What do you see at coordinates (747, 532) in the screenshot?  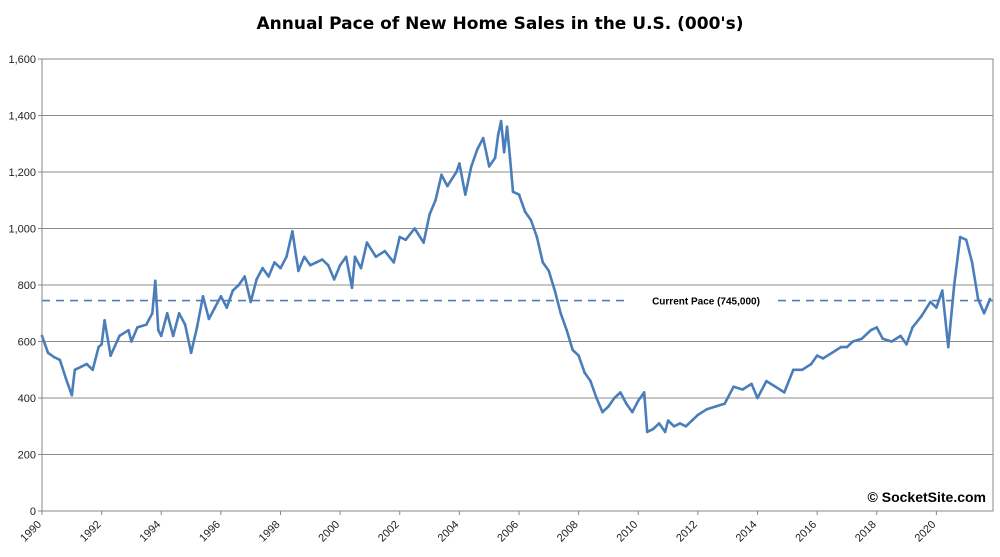 I see `x-tick-label: 2014` at bounding box center [747, 532].